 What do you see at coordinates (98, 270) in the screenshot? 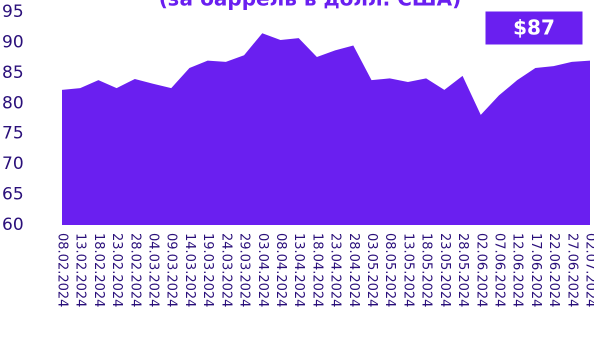
I see `x-tick-label: 18.02.2024` at bounding box center [98, 270].